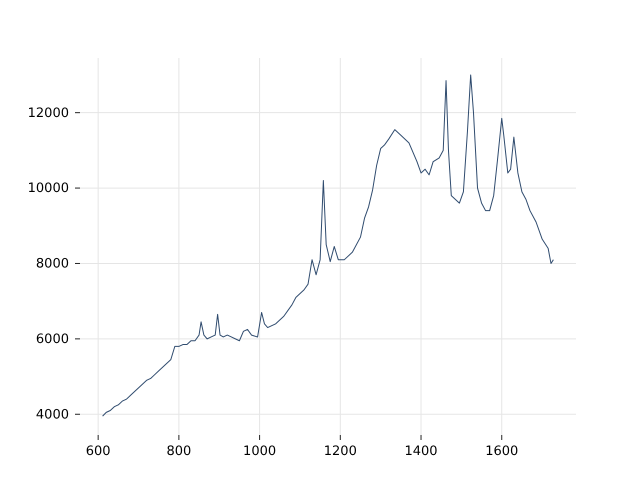  What do you see at coordinates (52, 340) in the screenshot?
I see `y-tick-label: 6000` at bounding box center [52, 340].